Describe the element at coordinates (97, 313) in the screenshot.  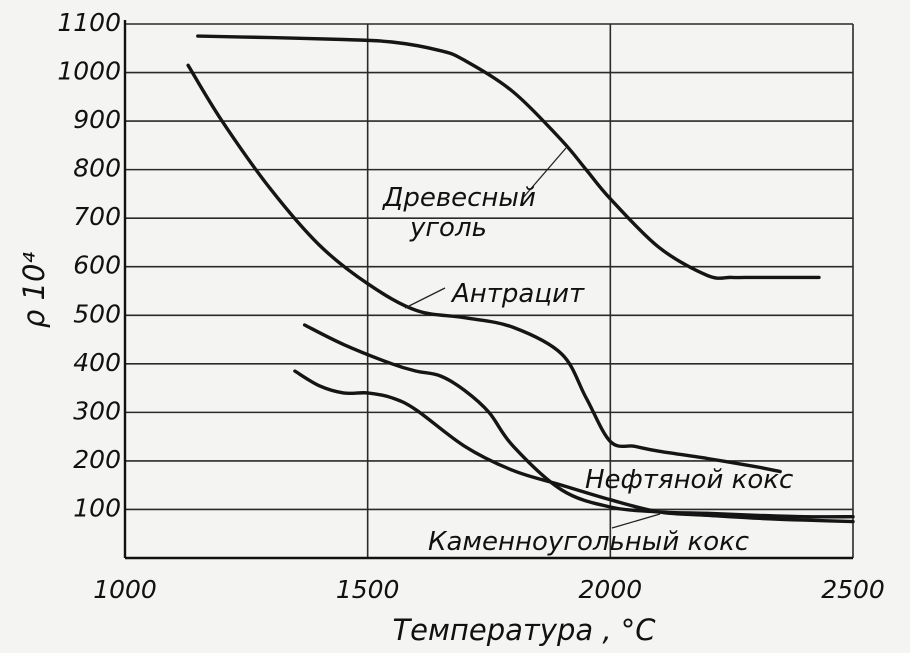
I see `y-tick-label: 500` at that location.